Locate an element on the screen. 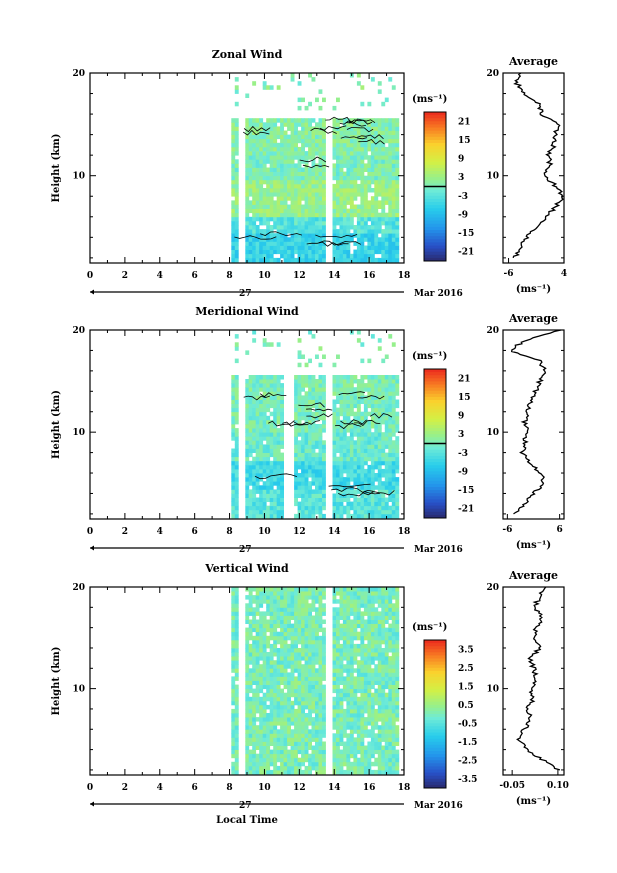  y-tick-label: 10 is located at coordinates (78, 433).